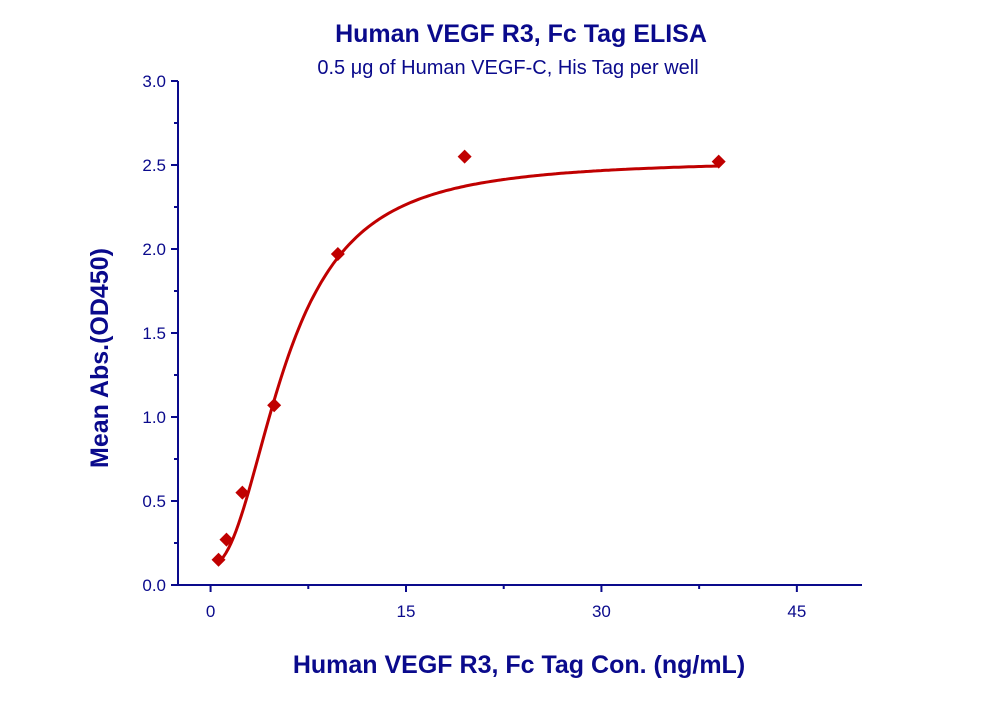  I want to click on y-axis-label: Mean Abs.(OD450), so click(100, 358).